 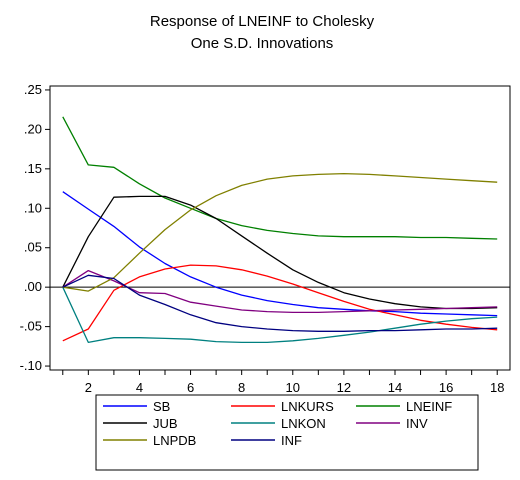 I want to click on series-line-lnkon, so click(x=280, y=315).